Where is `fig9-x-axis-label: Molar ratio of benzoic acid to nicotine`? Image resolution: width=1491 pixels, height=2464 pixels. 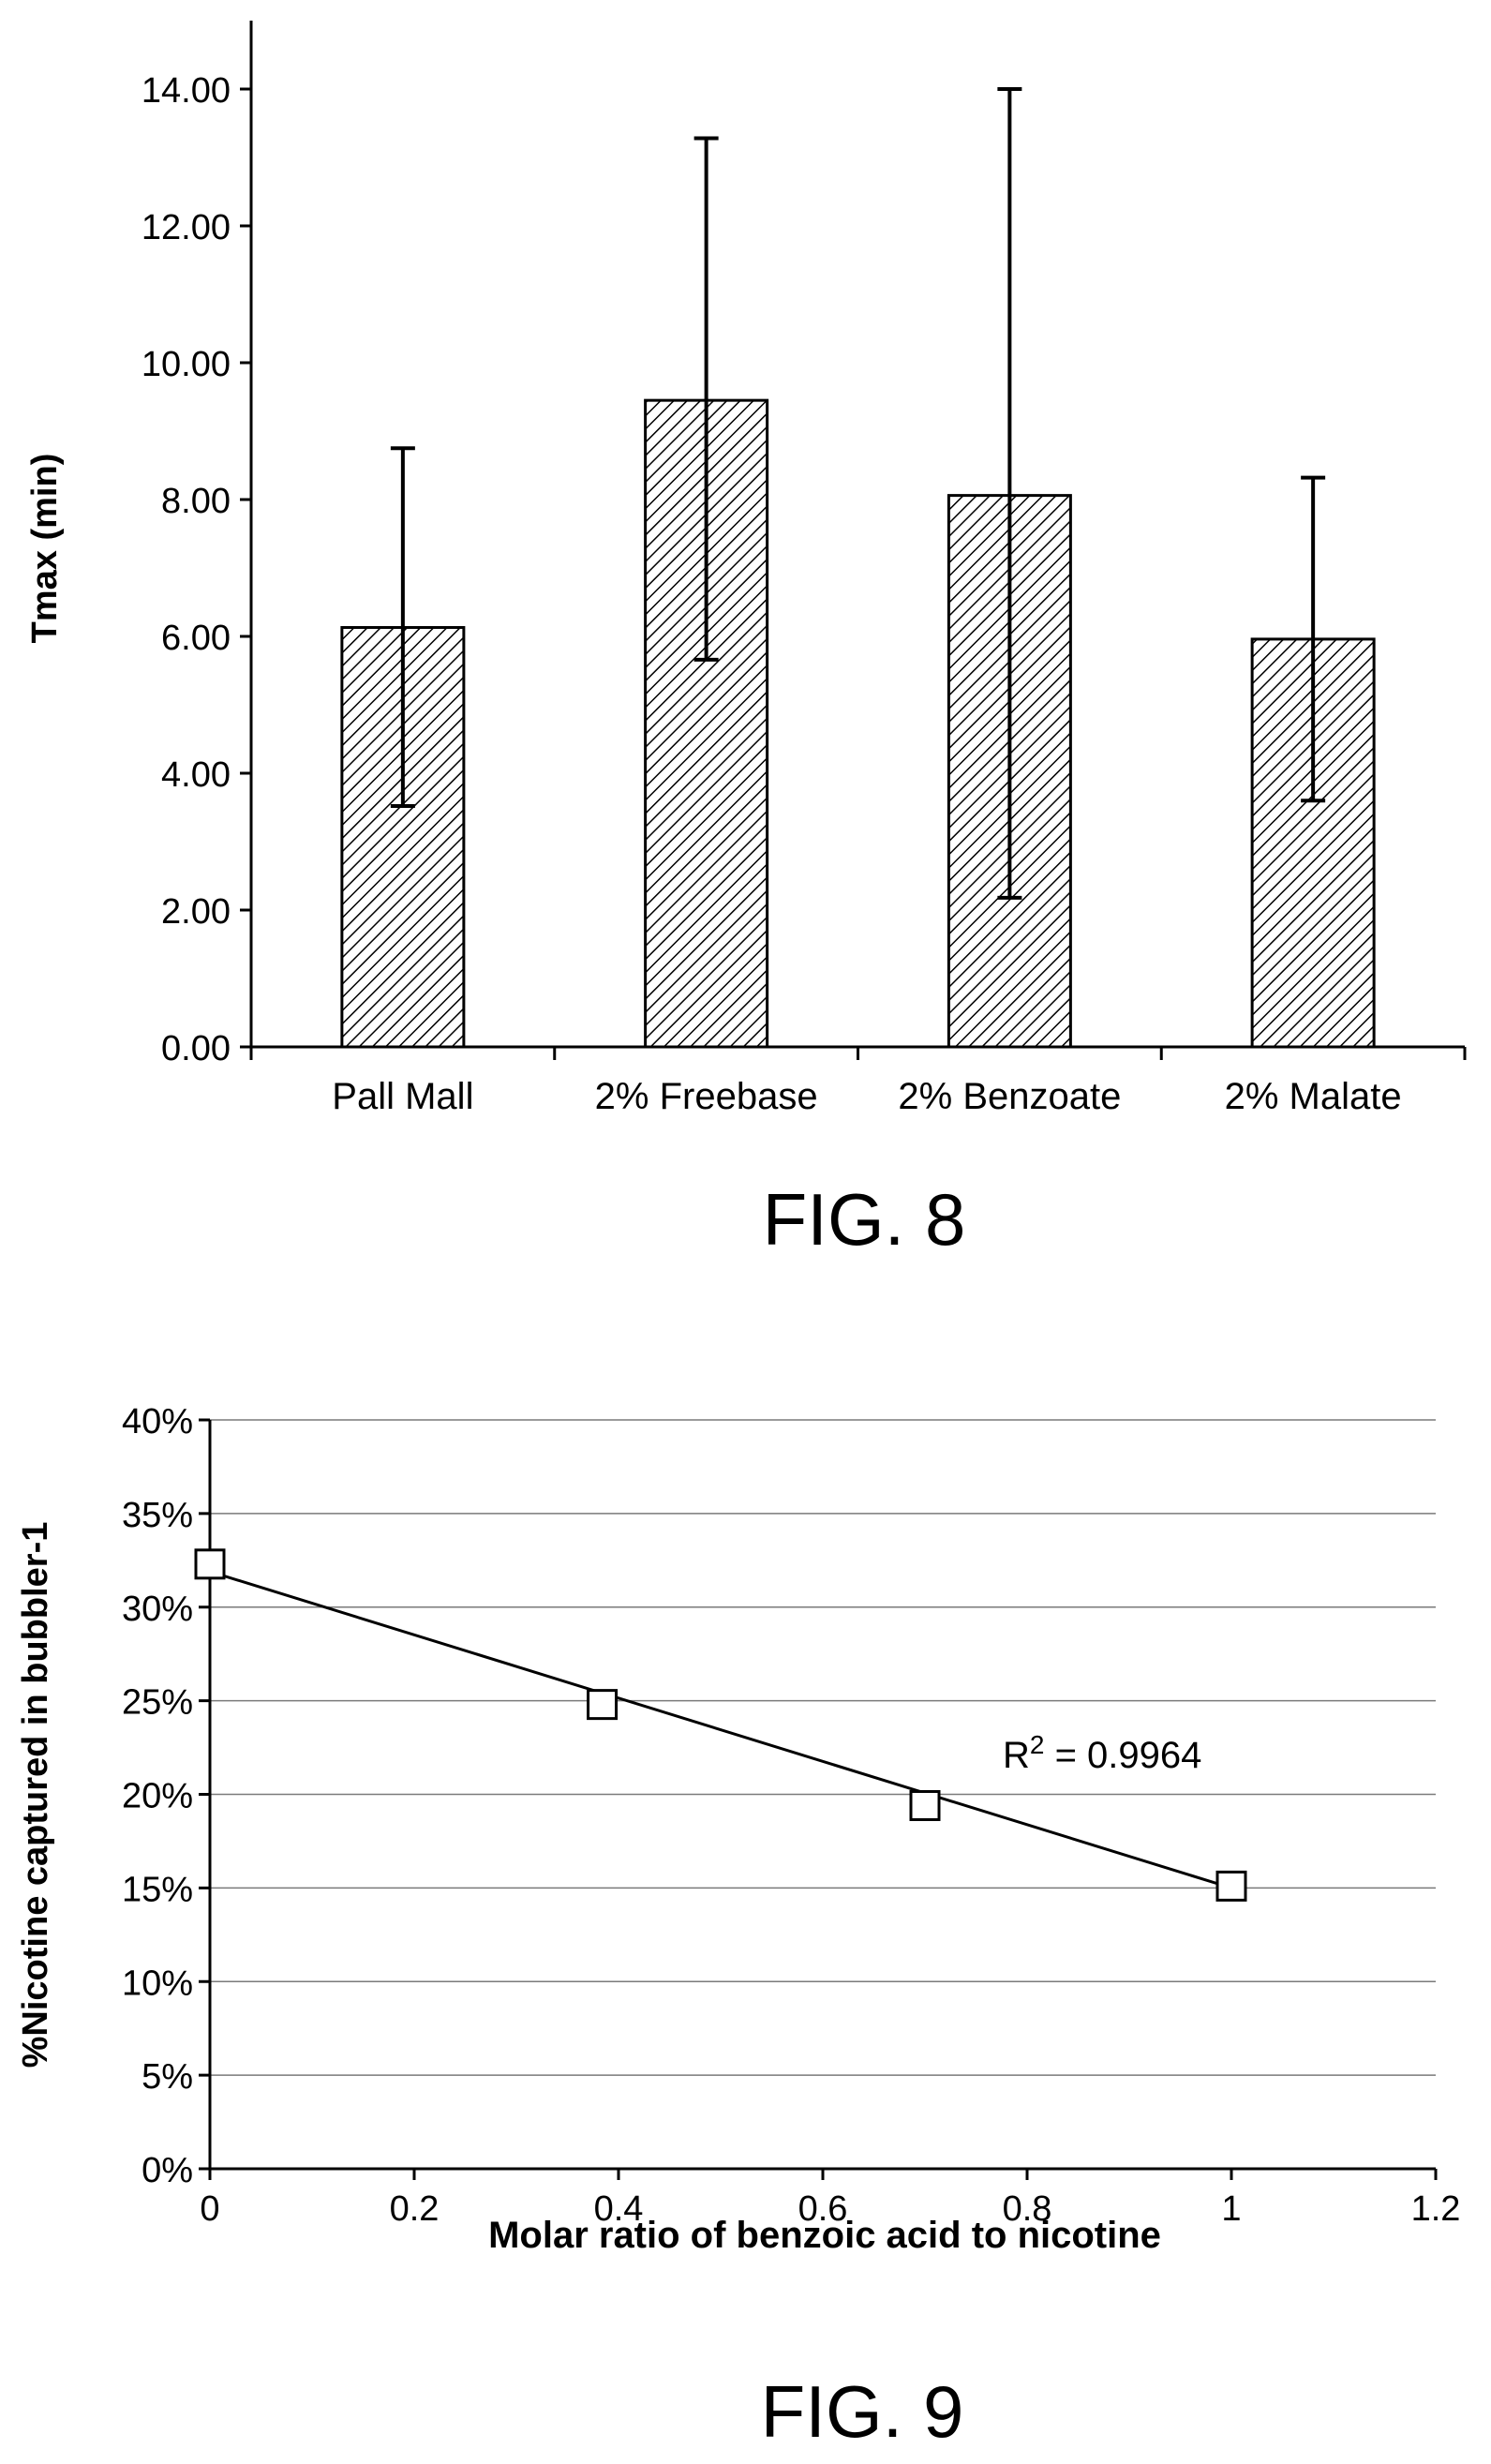 fig9-x-axis-label: Molar ratio of benzoic acid to nicotine is located at coordinates (824, 2235).